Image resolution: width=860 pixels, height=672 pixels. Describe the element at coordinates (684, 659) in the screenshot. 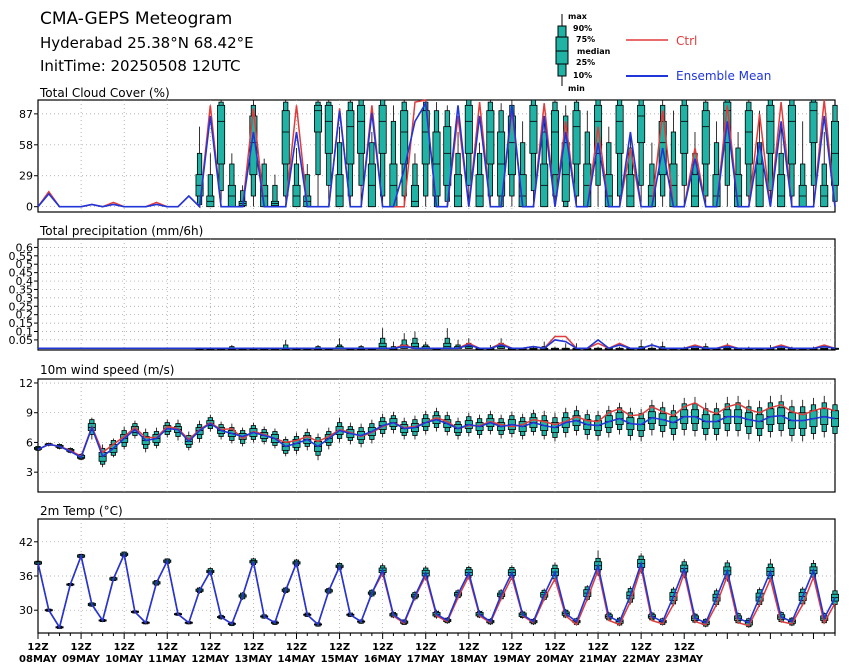

I see `x-tick-date: 23MAY` at that location.